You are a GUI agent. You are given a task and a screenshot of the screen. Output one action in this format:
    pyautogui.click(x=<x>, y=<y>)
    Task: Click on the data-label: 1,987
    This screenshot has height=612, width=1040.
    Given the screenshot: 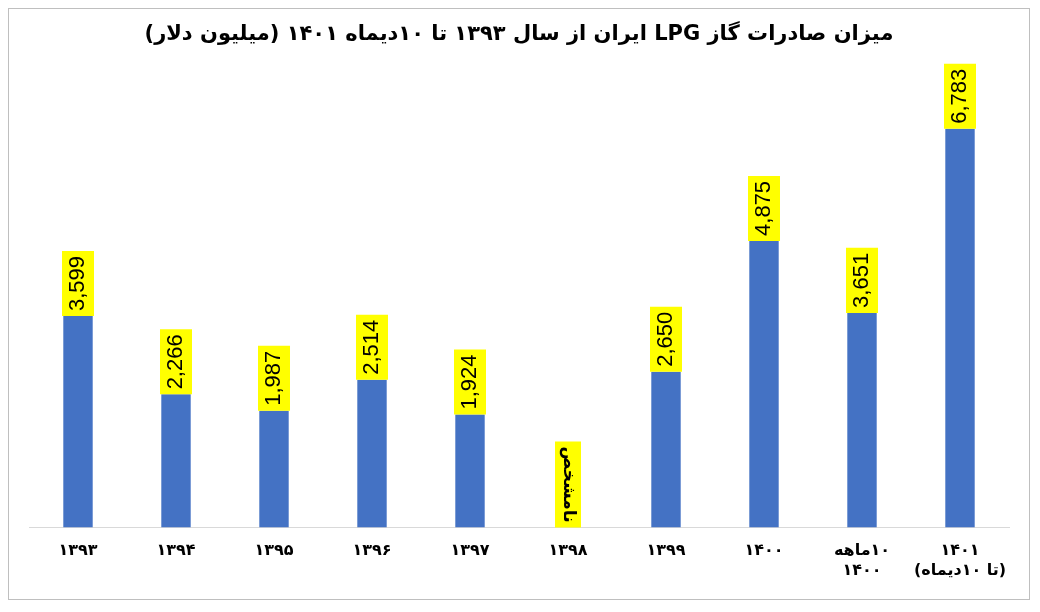 What is the action you would take?
    pyautogui.click(x=273, y=378)
    